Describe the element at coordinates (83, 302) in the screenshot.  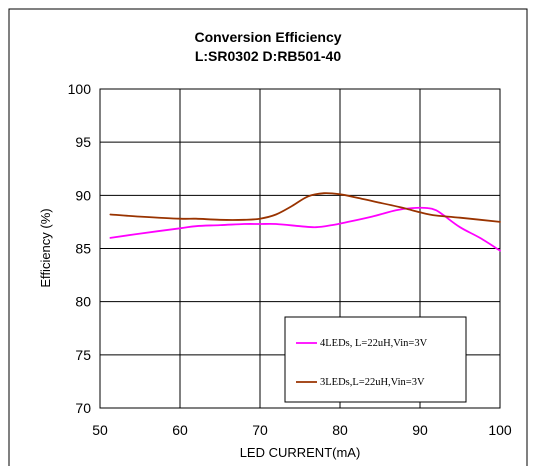
I see `y-tick-label: 80` at that location.